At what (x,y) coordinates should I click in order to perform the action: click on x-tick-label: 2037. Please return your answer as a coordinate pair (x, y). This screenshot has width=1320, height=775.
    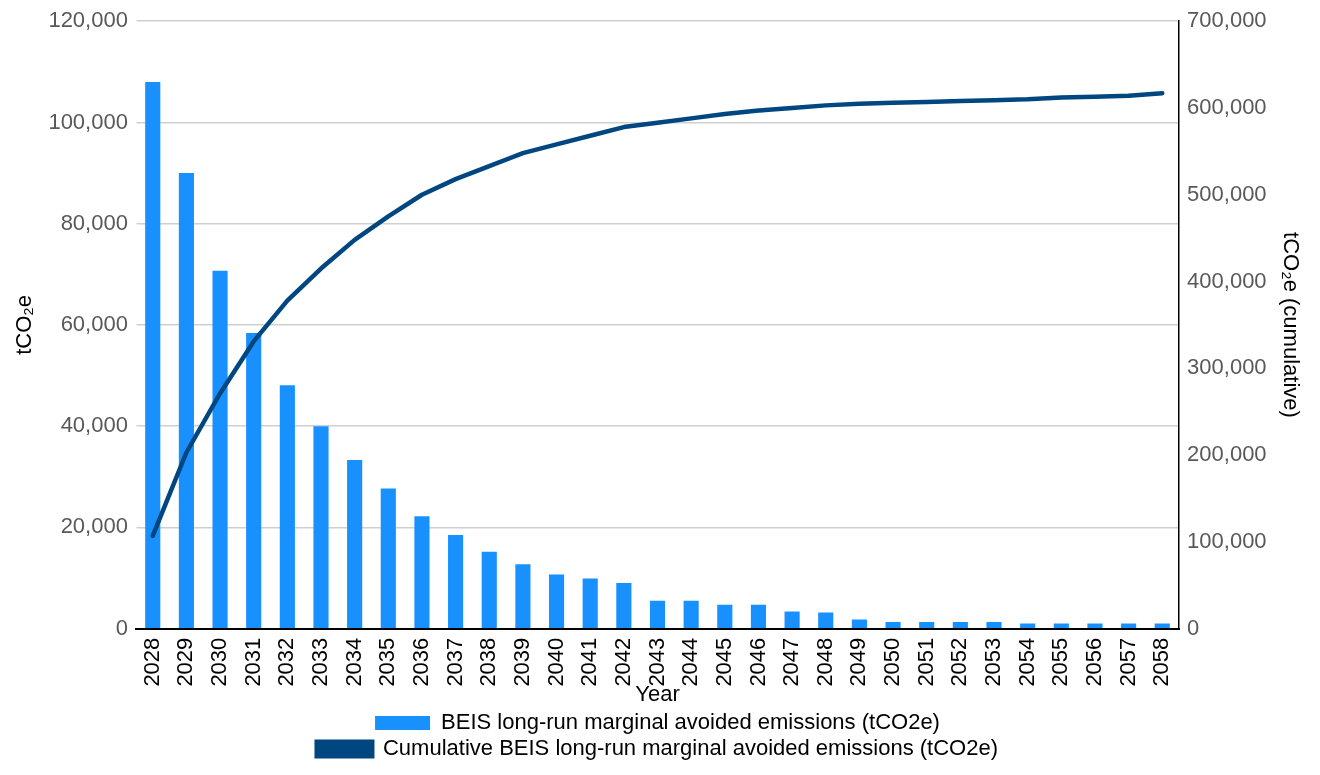
    Looking at the image, I should click on (454, 662).